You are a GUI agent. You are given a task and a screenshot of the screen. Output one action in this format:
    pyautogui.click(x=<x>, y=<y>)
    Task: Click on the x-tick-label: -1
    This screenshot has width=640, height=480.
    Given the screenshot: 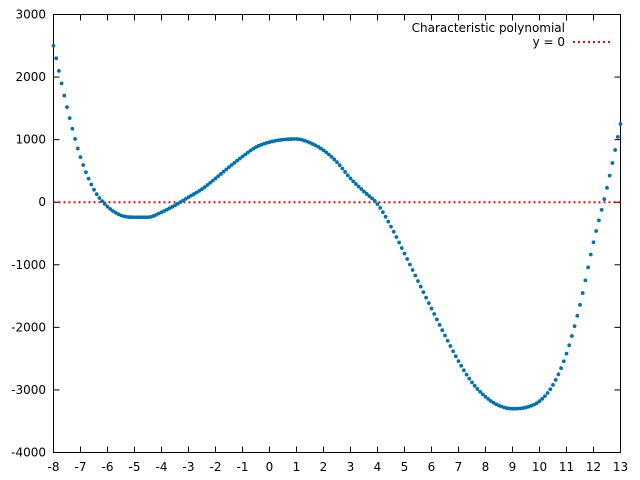 What is the action you would take?
    pyautogui.click(x=243, y=467)
    